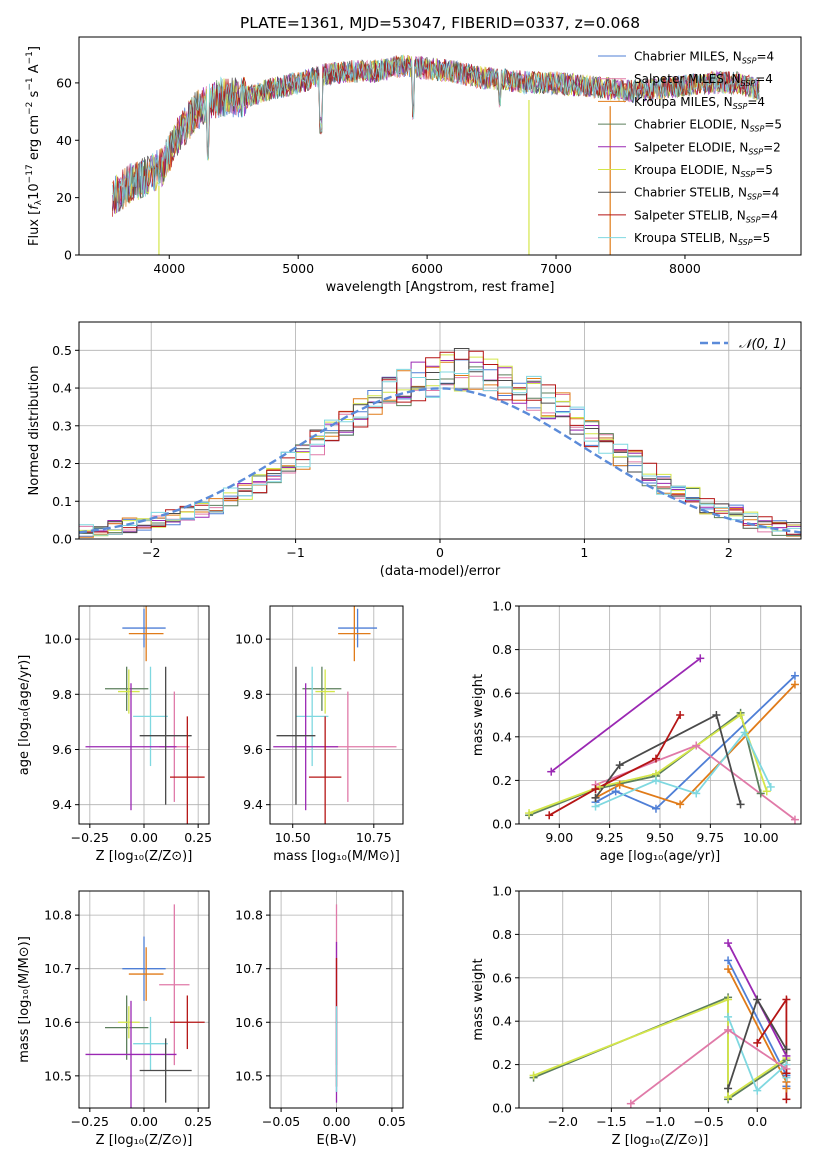  Describe the element at coordinates (392, 1121) in the screenshot. I see `x-tick-label: 0.05` at that location.